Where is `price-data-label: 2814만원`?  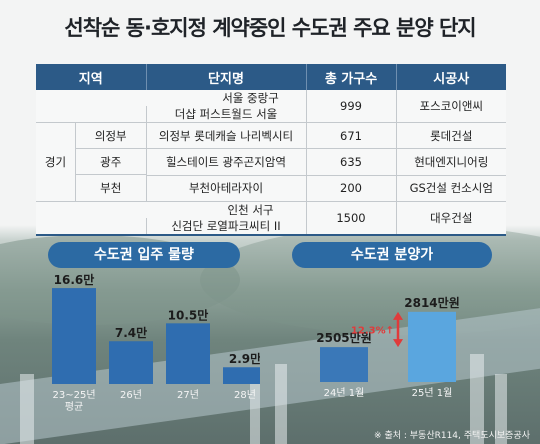
price-data-label: 2814만원 is located at coordinates (431, 302).